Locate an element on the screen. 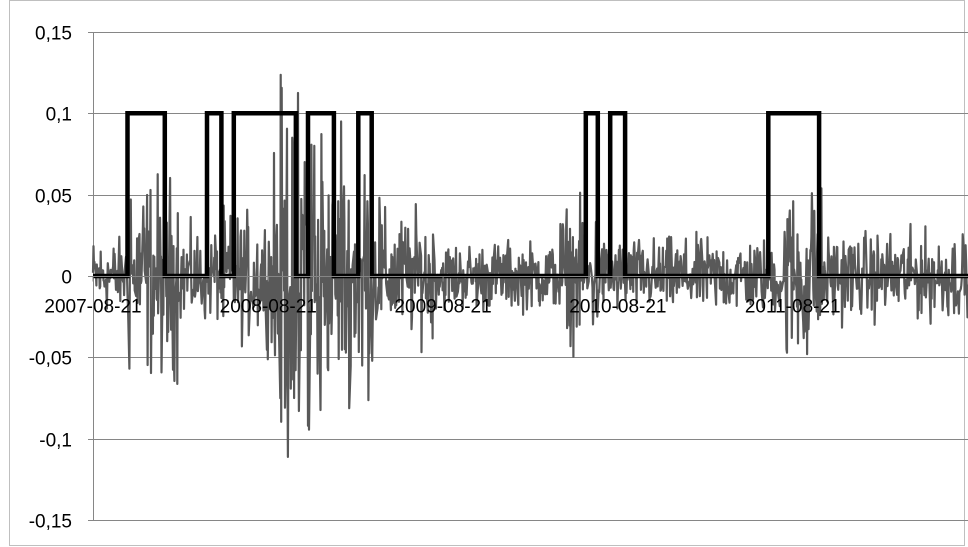 This screenshot has height=547, width=968. x-tick-label-2: 2009-08-21 is located at coordinates (442, 307).